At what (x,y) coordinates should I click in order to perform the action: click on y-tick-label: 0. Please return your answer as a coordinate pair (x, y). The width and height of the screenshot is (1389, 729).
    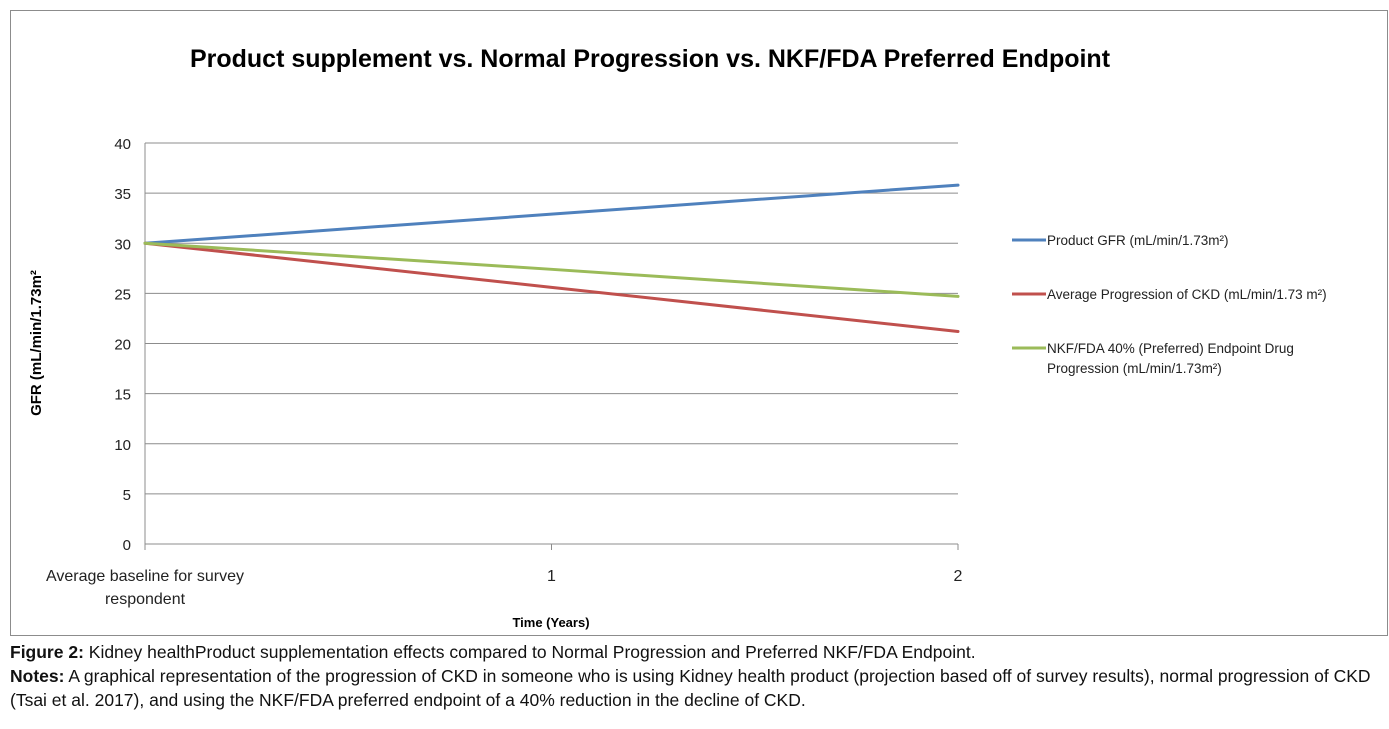
    Looking at the image, I should click on (127, 545).